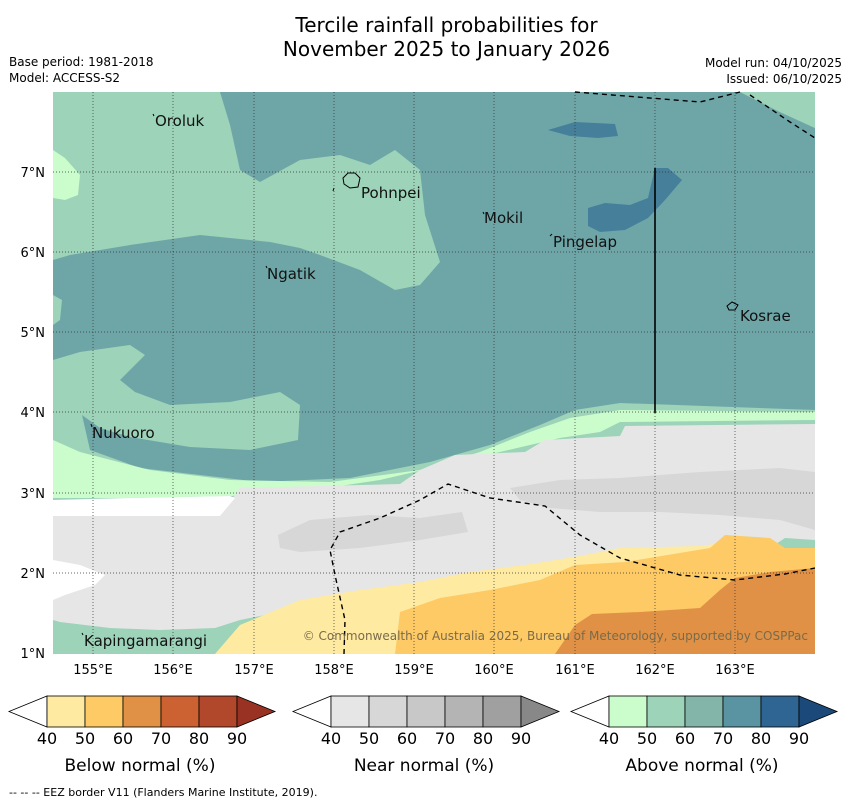  What do you see at coordinates (585, 242) in the screenshot?
I see `place-label-pingelap: Pingelap` at bounding box center [585, 242].